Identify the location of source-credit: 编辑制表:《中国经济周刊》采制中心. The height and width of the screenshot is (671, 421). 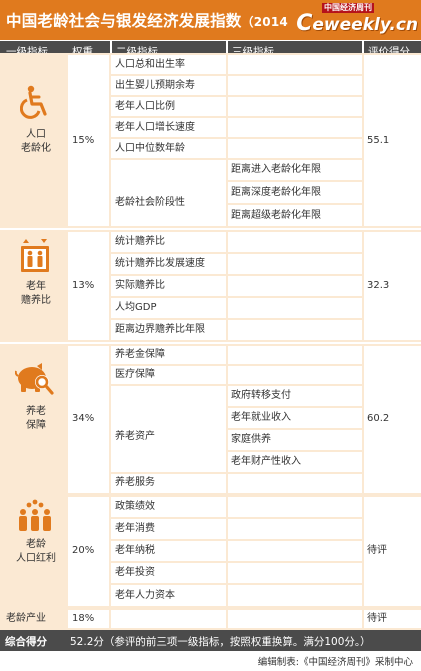
(335, 662).